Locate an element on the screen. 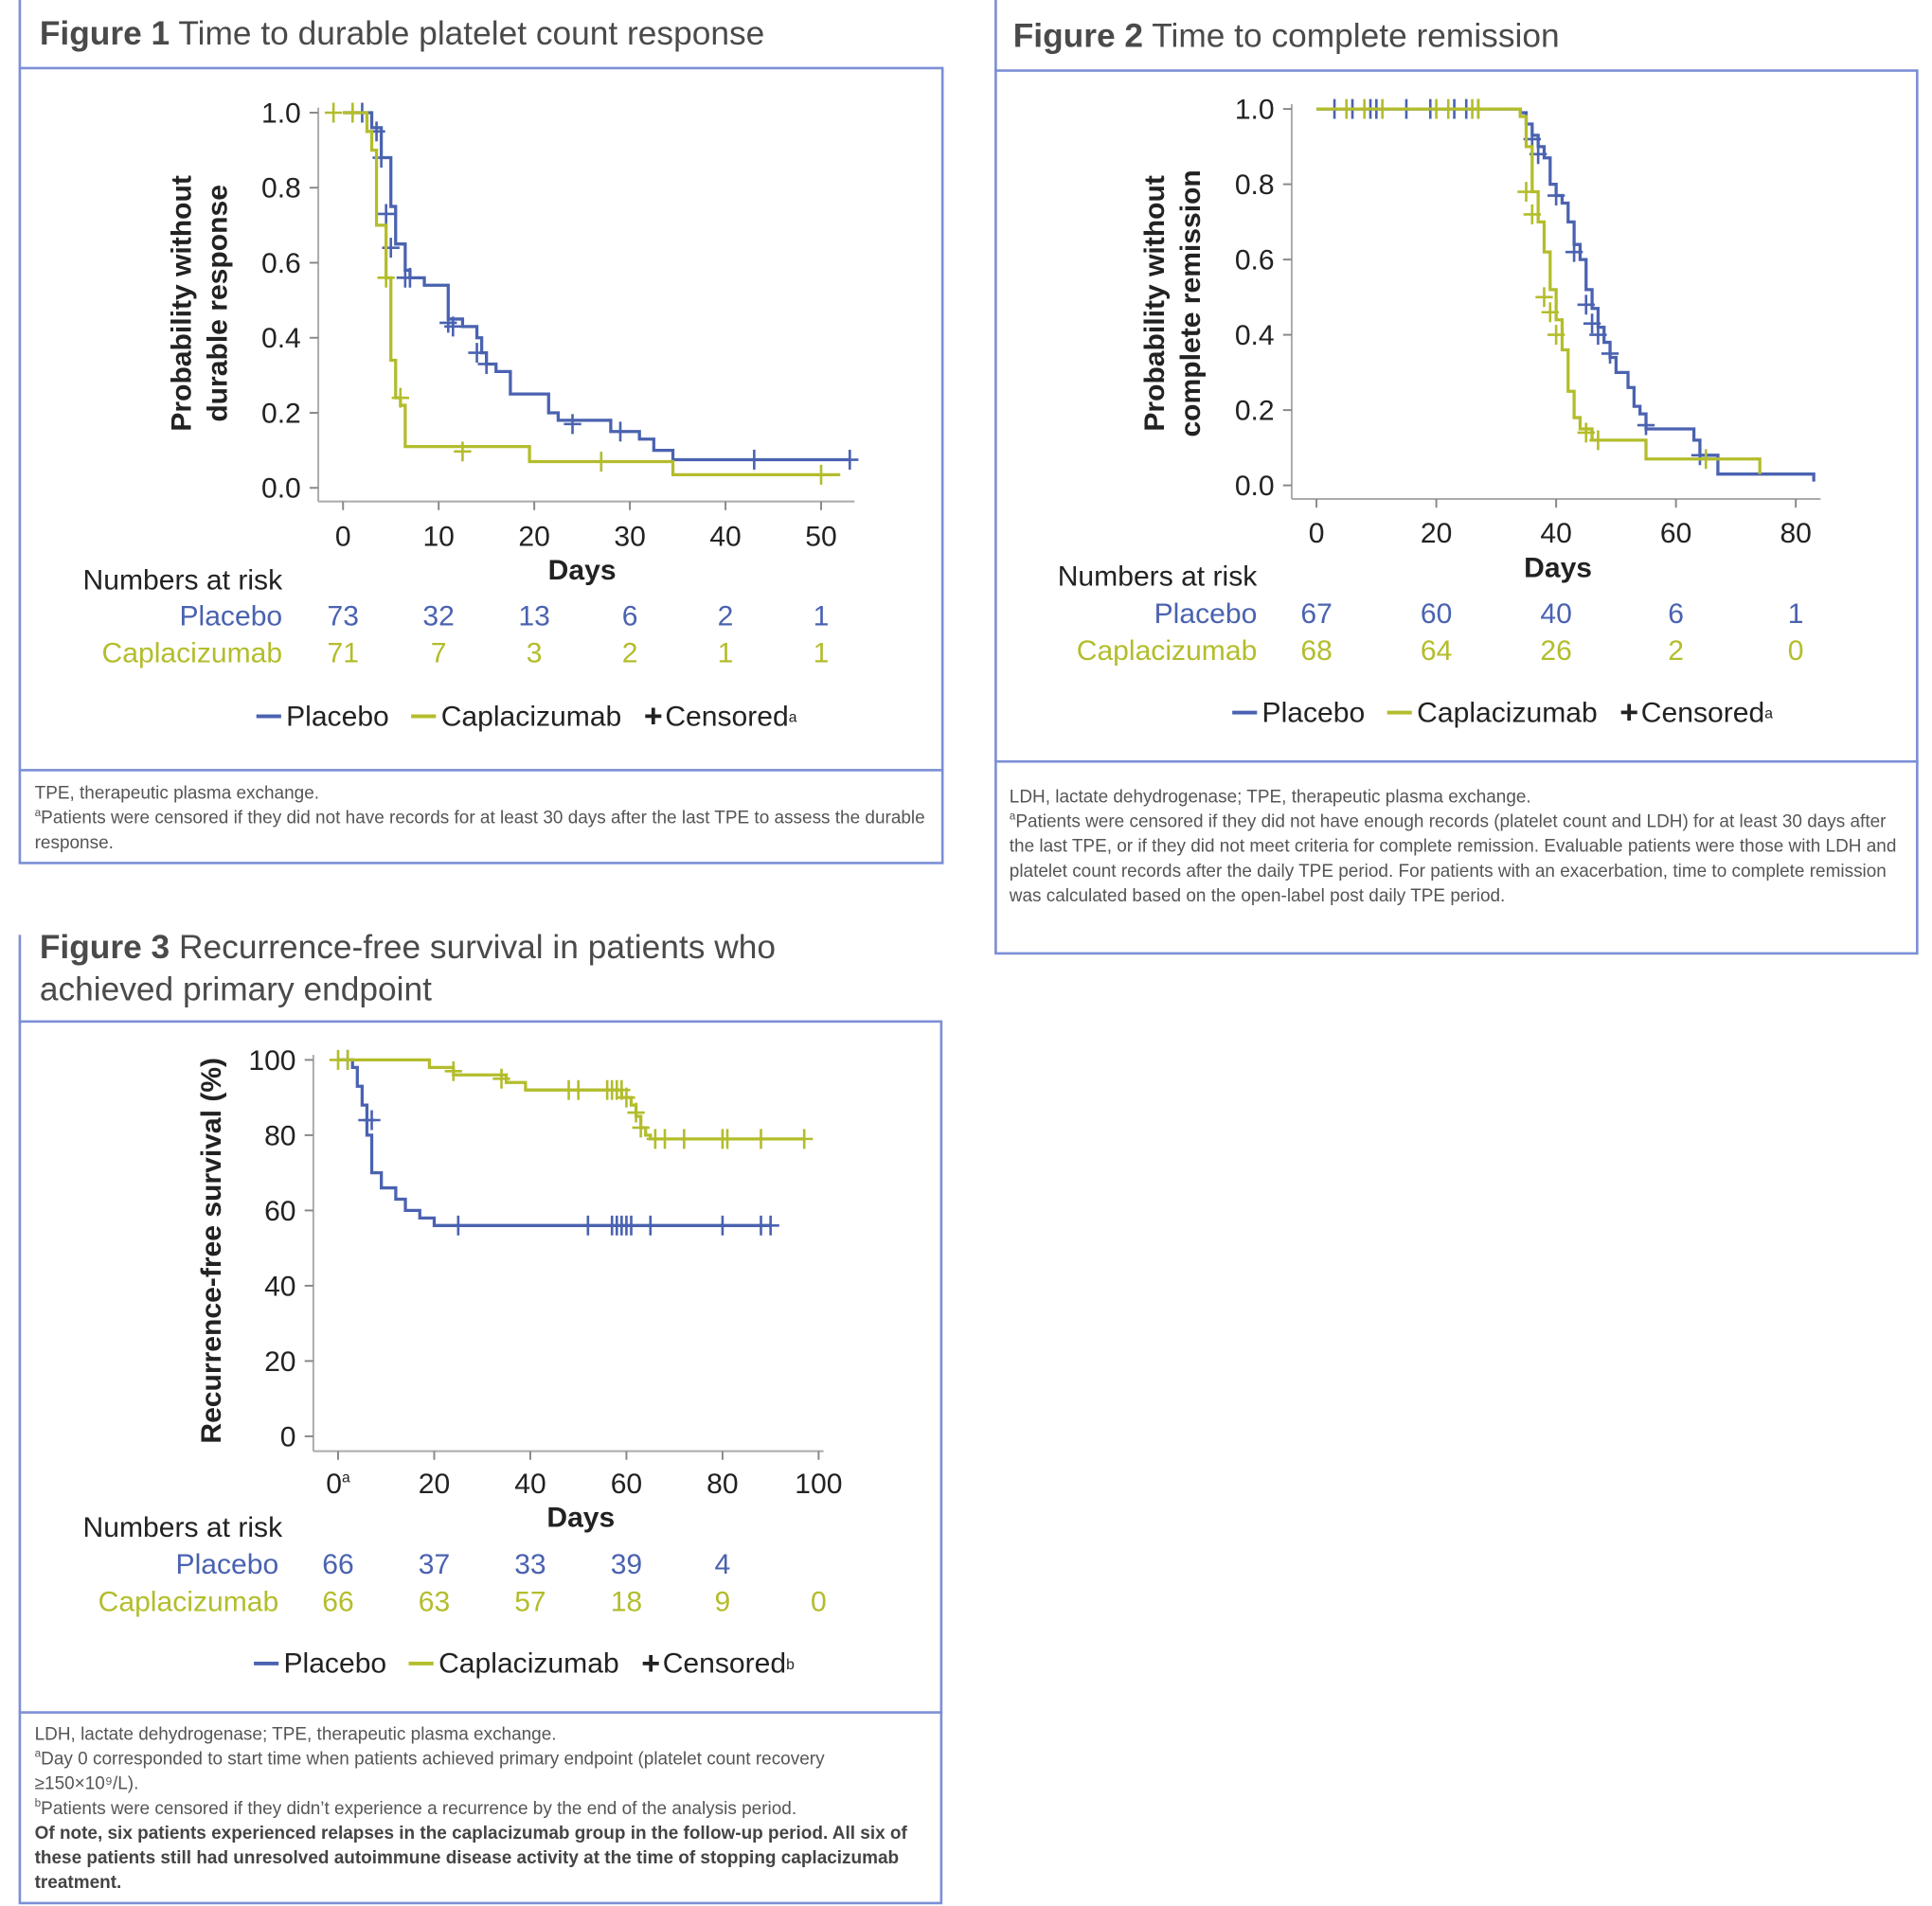 This screenshot has height=1906, width=1932. risk-count-caplacizumab: 63 is located at coordinates (434, 1601).